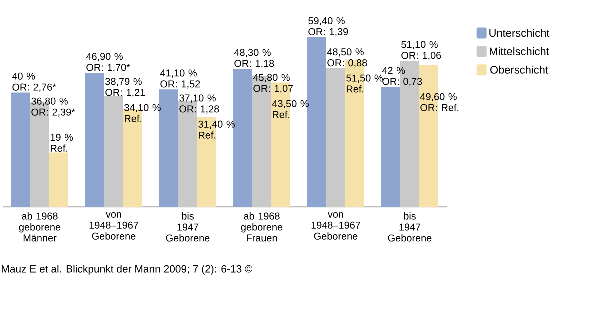 The image size is (600, 321). Describe the element at coordinates (216, 129) in the screenshot. I see `data-label: 31,40 % Ref.` at that location.